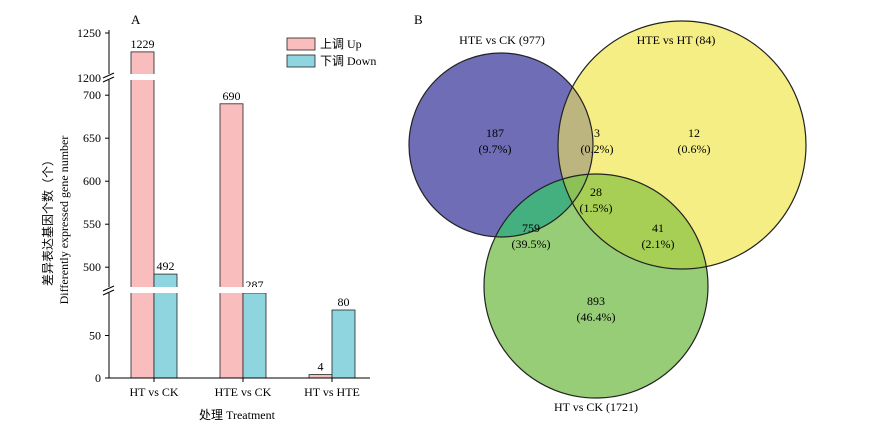 The height and width of the screenshot is (434, 874). Describe the element at coordinates (153, 392) in the screenshot. I see `x-tick-label: HT vs CK` at that location.